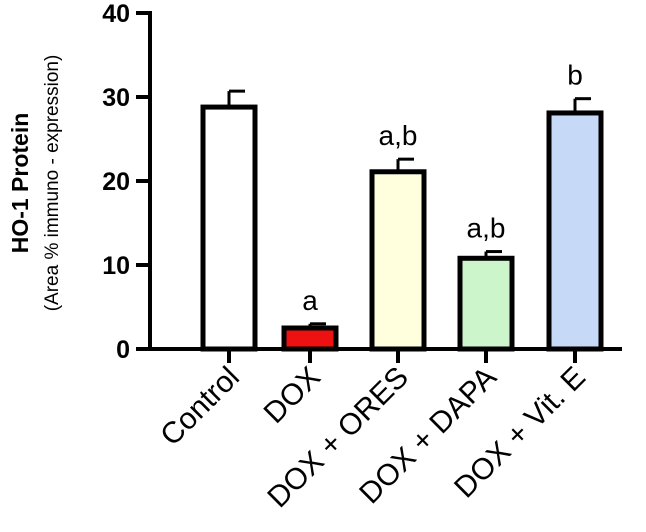  Describe the element at coordinates (292, 395) in the screenshot. I see `x-tick-label: DOX` at that location.